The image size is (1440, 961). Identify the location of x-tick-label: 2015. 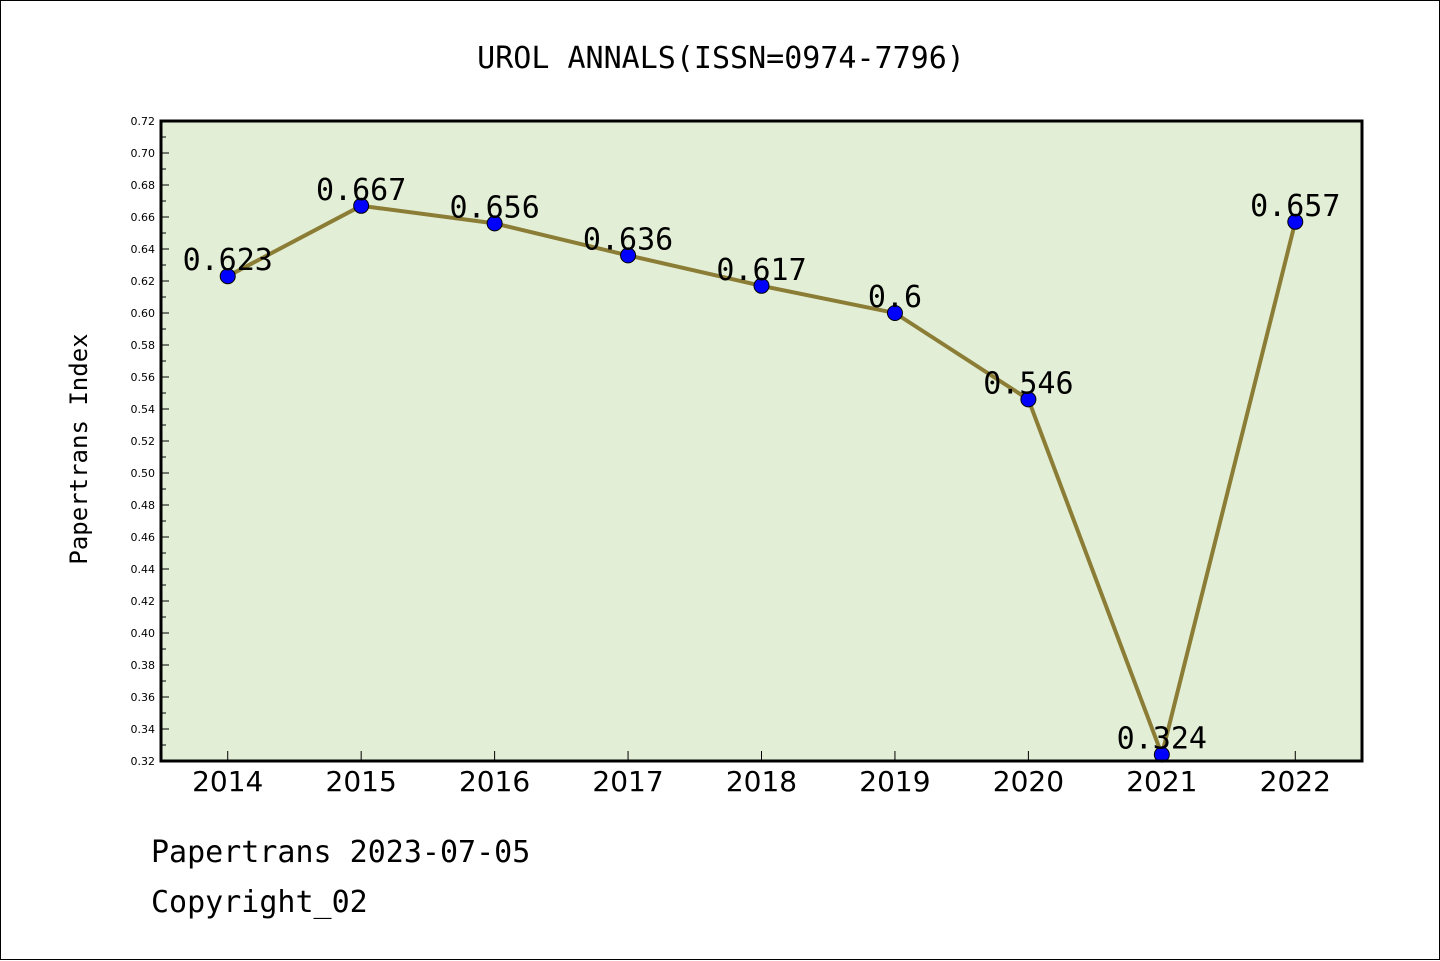
(361, 781).